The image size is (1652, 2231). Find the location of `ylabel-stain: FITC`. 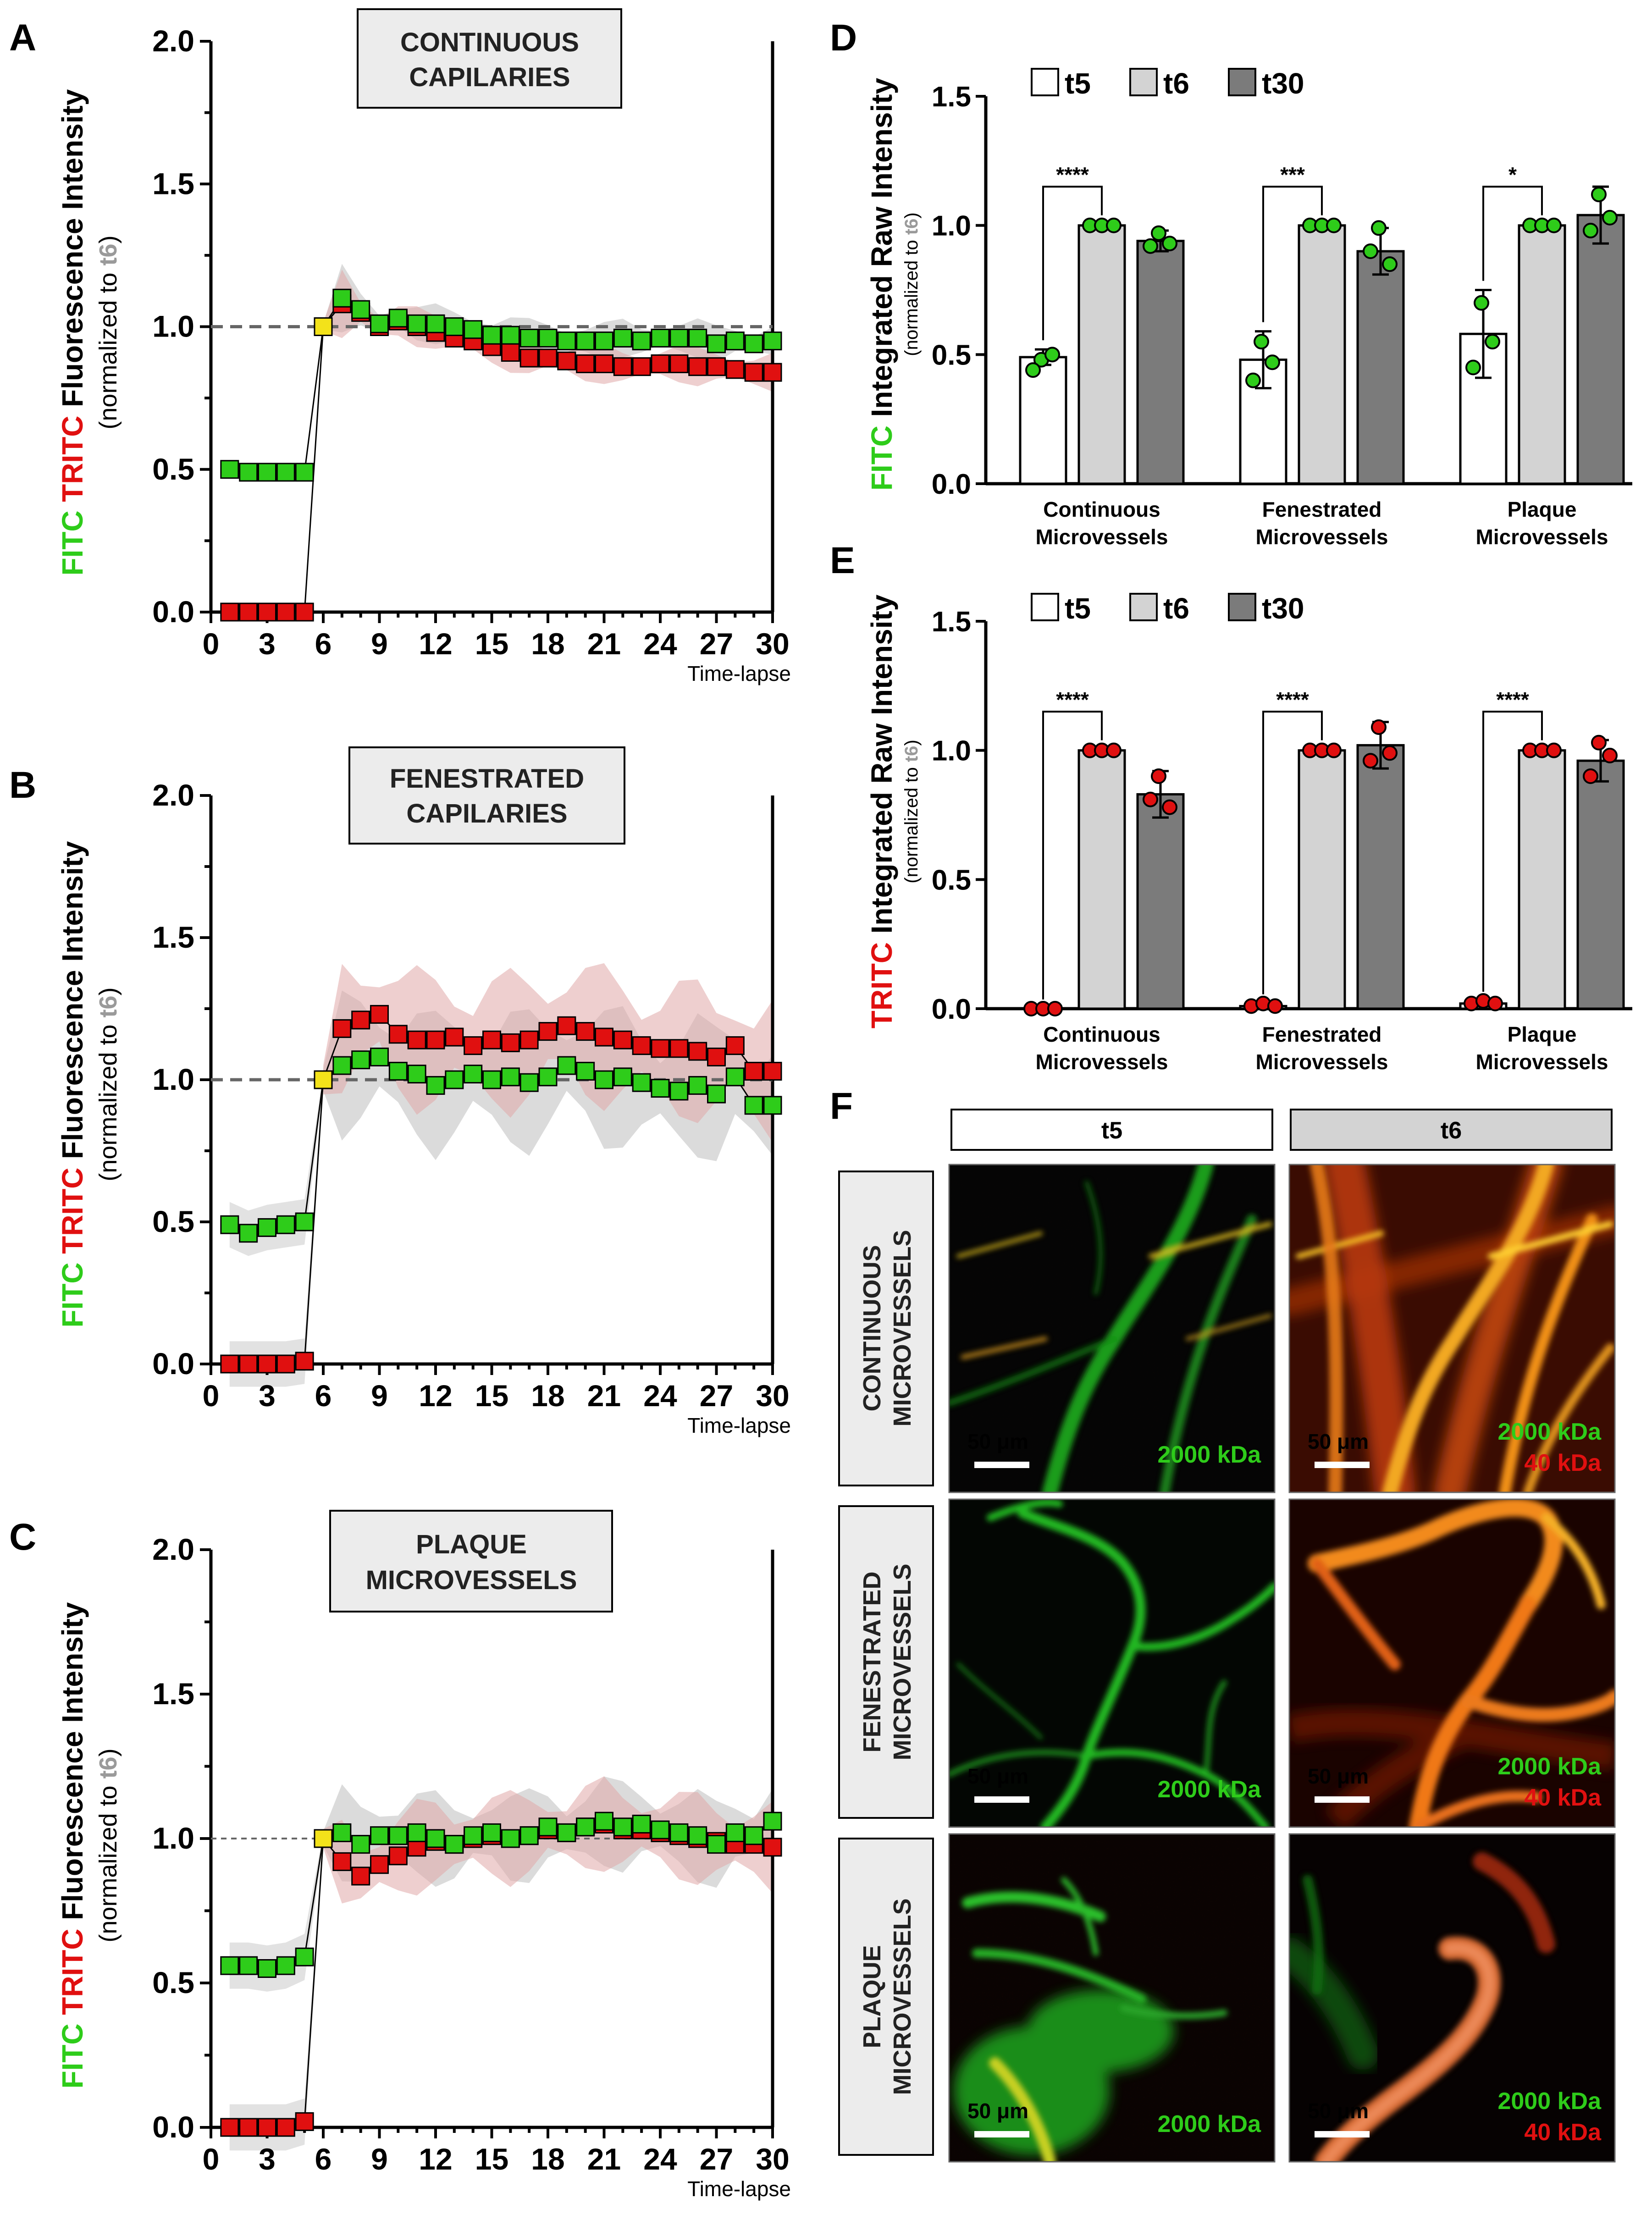

ylabel-stain: FITC is located at coordinates (881, 458).